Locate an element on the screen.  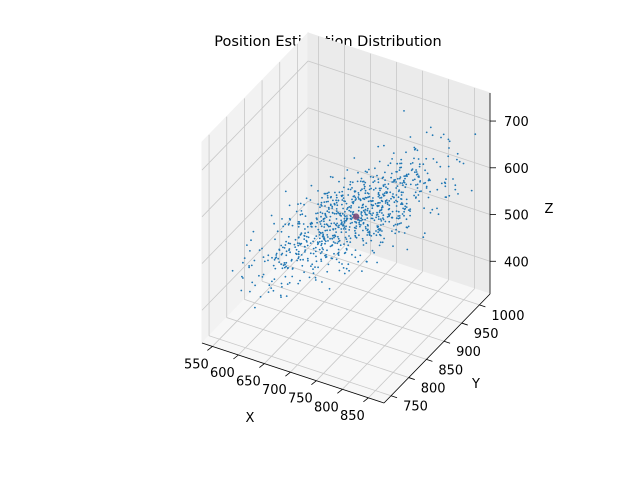
y-tick is located at coordinates (394, 397).